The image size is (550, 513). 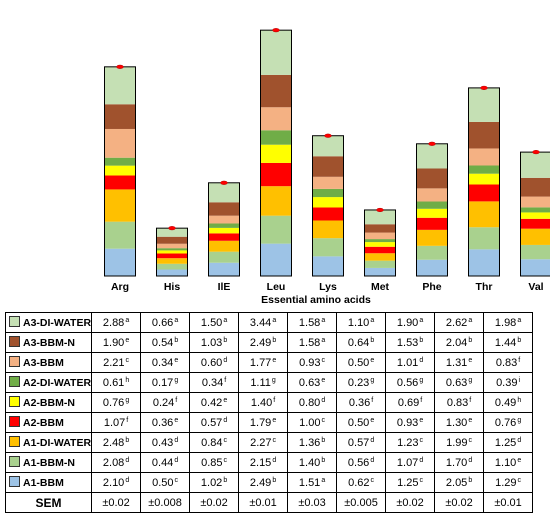 I want to click on table-cell: 1.36b, so click(x=312, y=443).